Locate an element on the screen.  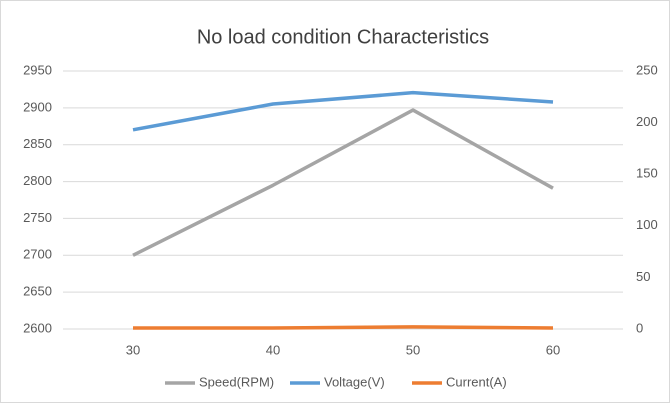
y-tick-label: 2900 is located at coordinates (37, 106).